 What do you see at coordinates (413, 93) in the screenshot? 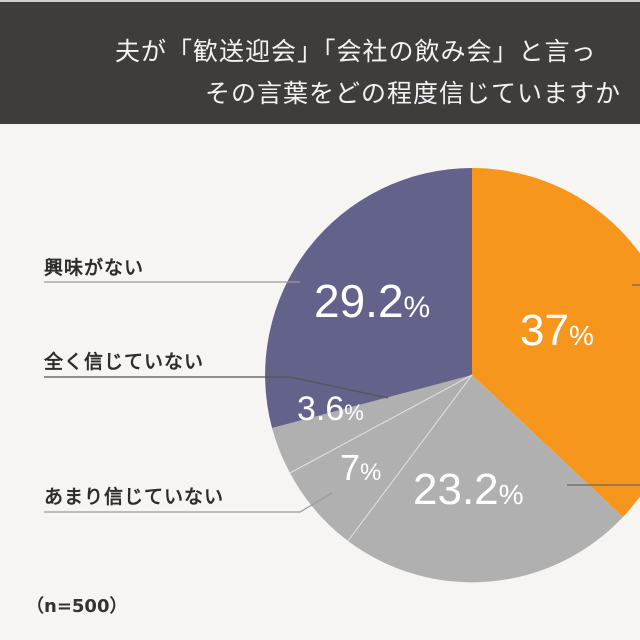
I see `chart-title-line-2: その言葉をどの程度信じていますか` at bounding box center [413, 93].